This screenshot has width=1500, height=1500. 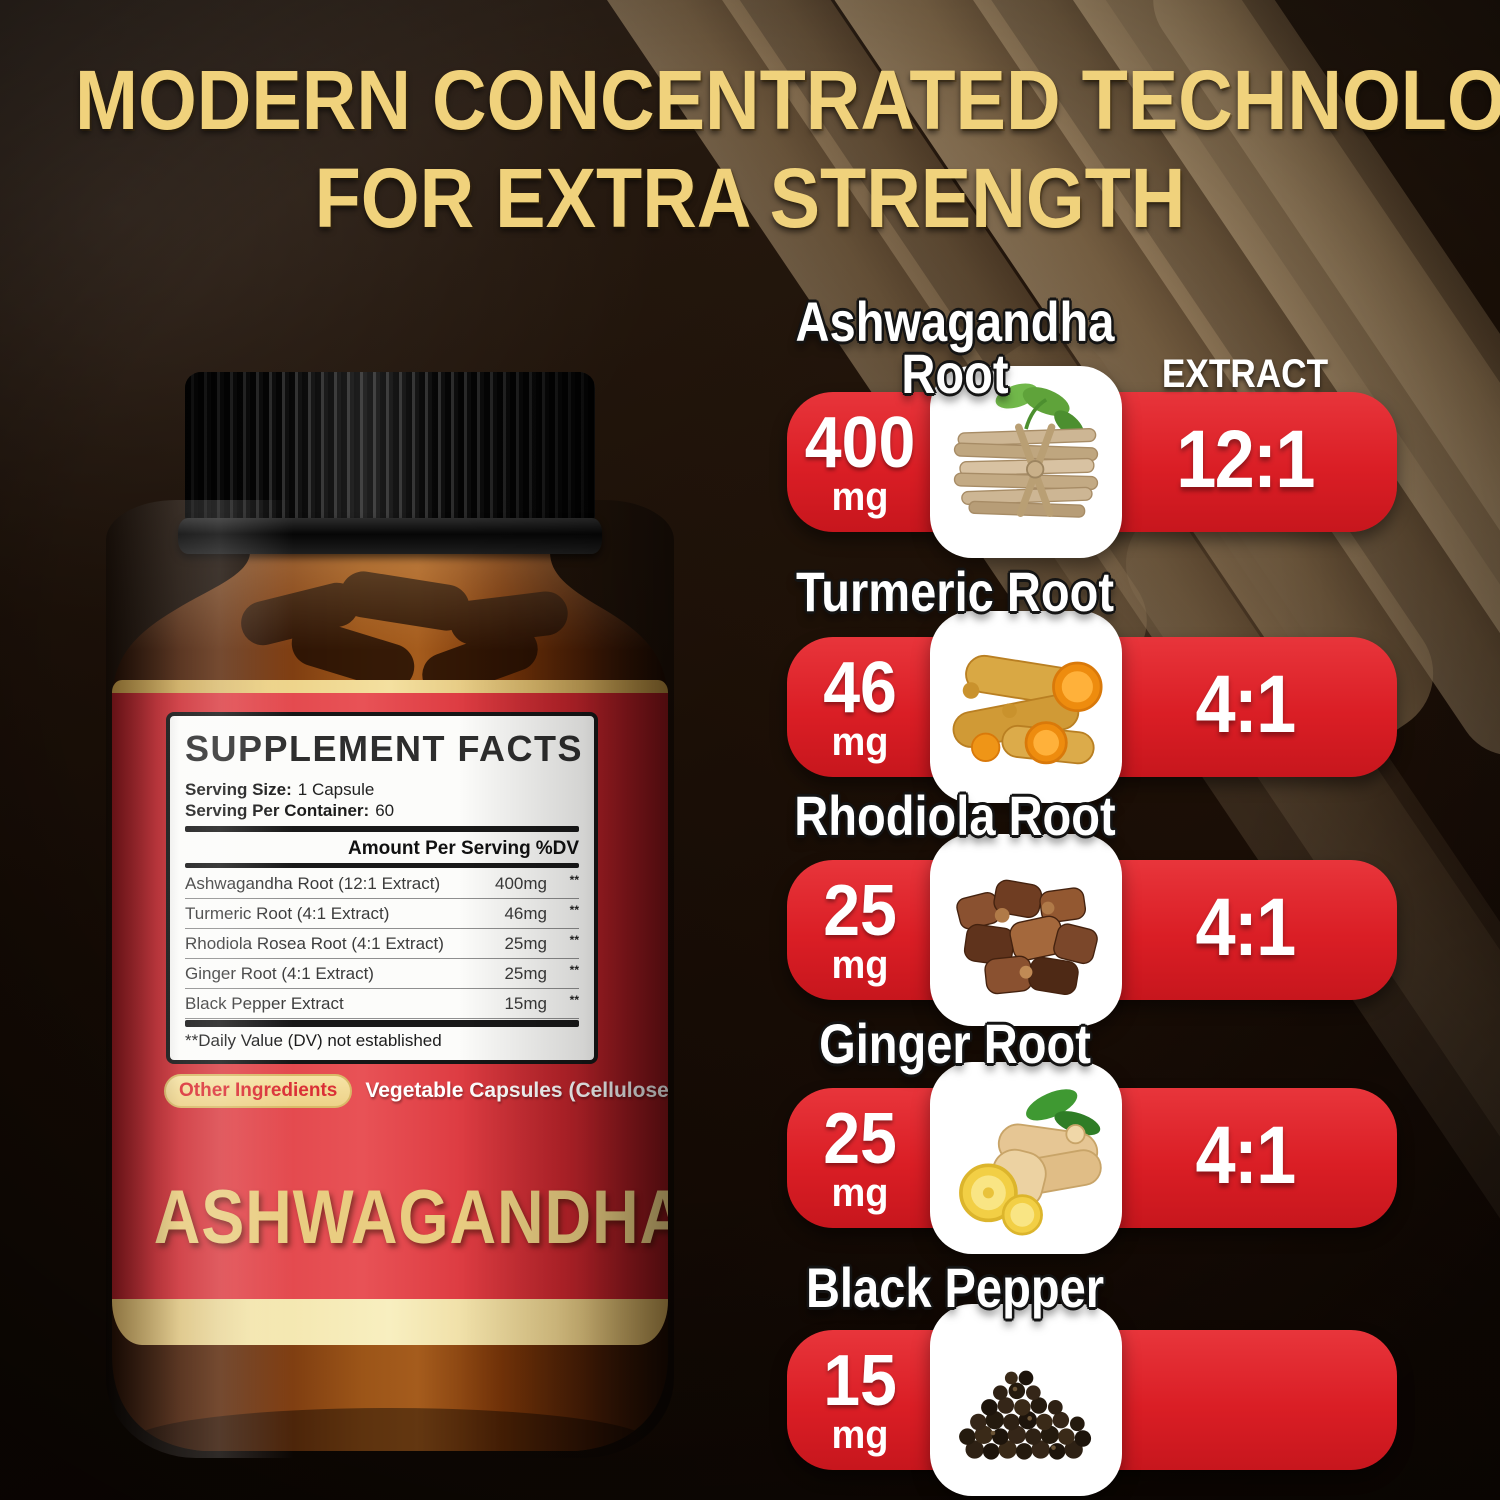 I want to click on headline-line2: FOR EXTRA STRENGTH, so click(x=750, y=198).